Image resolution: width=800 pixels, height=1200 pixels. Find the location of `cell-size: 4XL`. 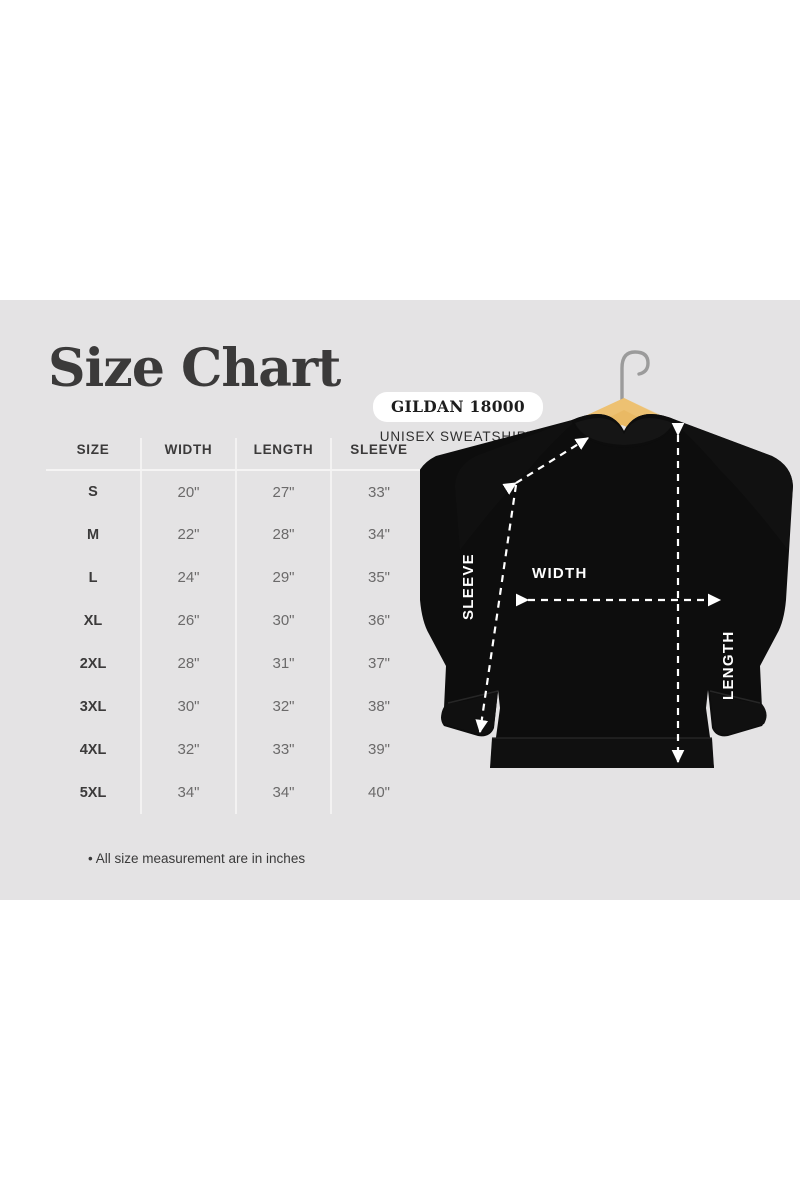

cell-size: 4XL is located at coordinates (93, 749).